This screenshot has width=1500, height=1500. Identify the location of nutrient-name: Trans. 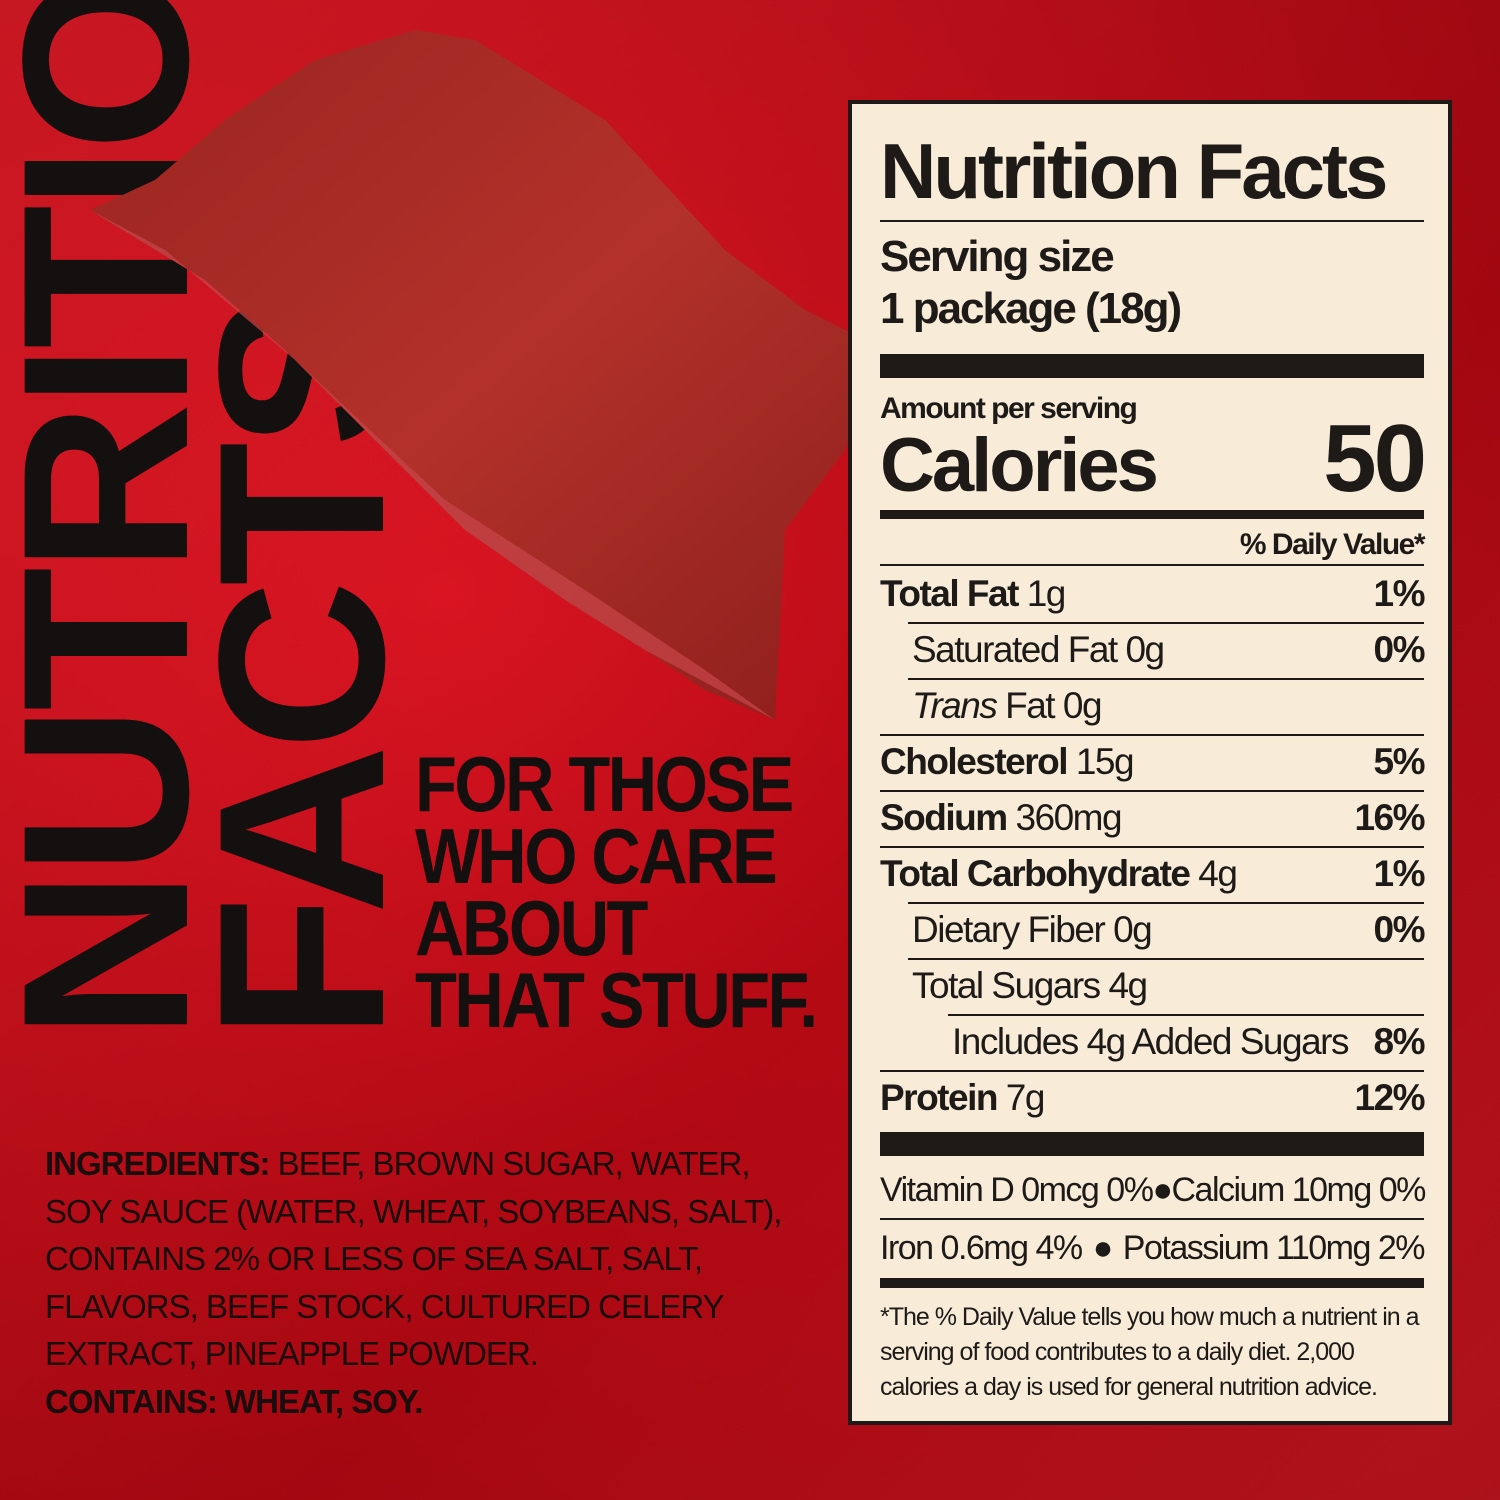
(955, 705).